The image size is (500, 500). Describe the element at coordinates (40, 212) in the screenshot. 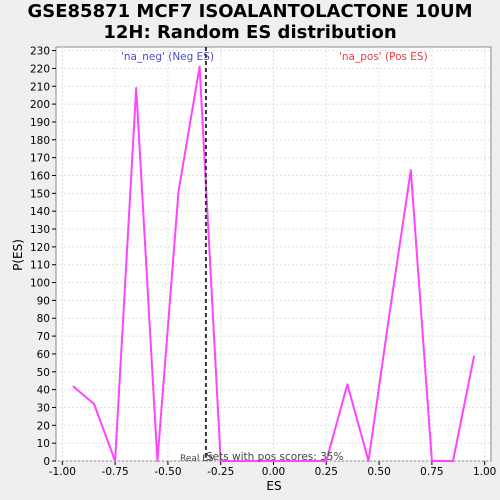

I see `y-tick-label: 140` at that location.